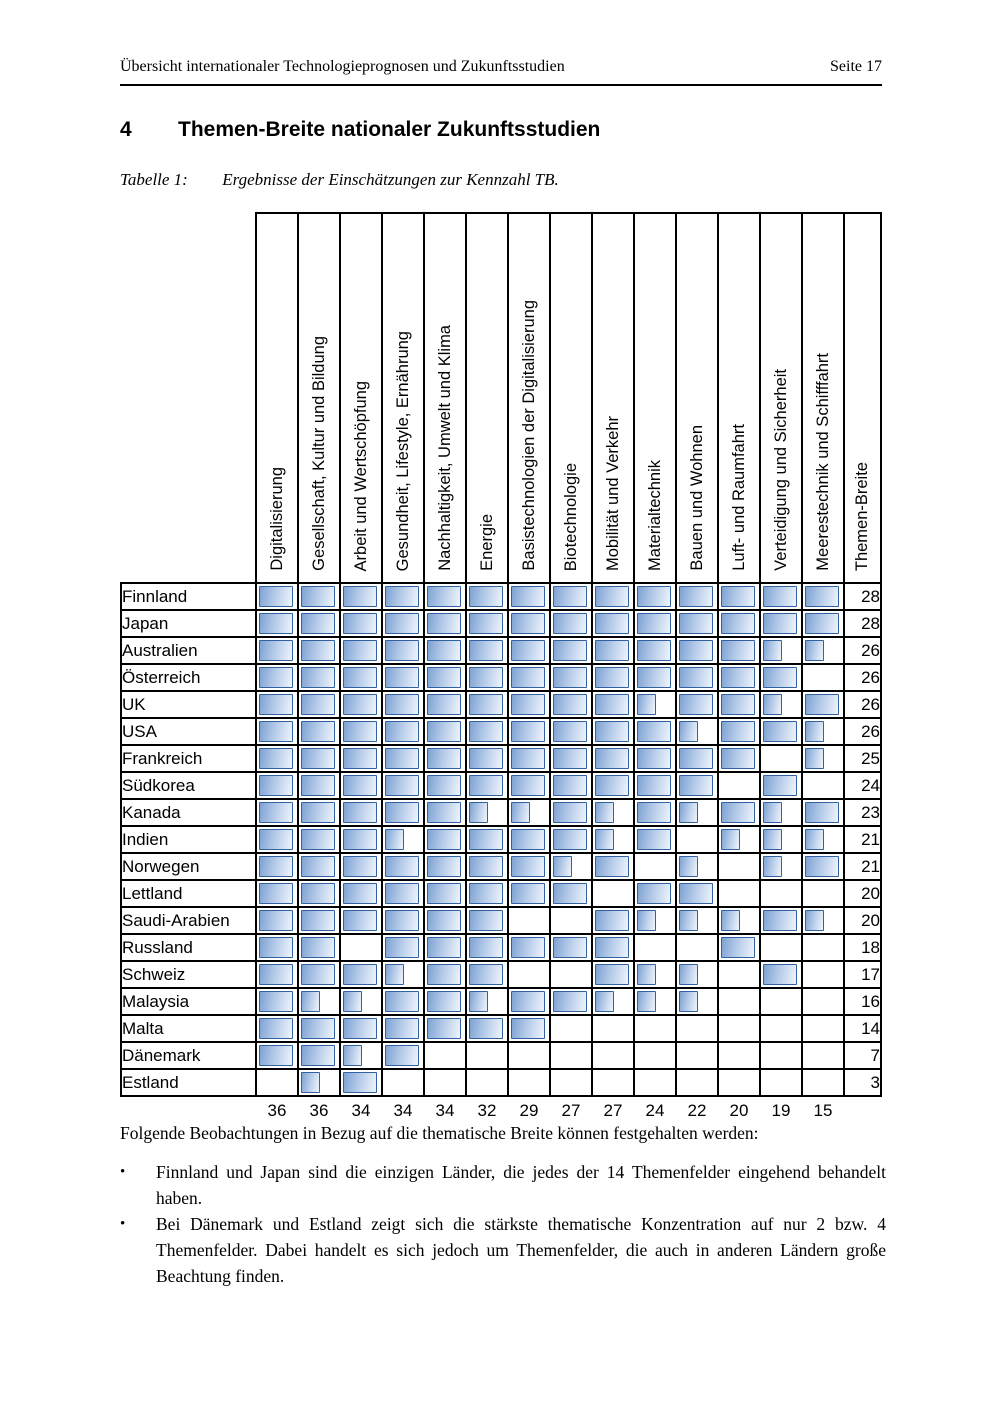 This screenshot has width=1000, height=1414. I want to click on topic-column-header: Gesellschaft, Kultur und Bildung, so click(319, 398).